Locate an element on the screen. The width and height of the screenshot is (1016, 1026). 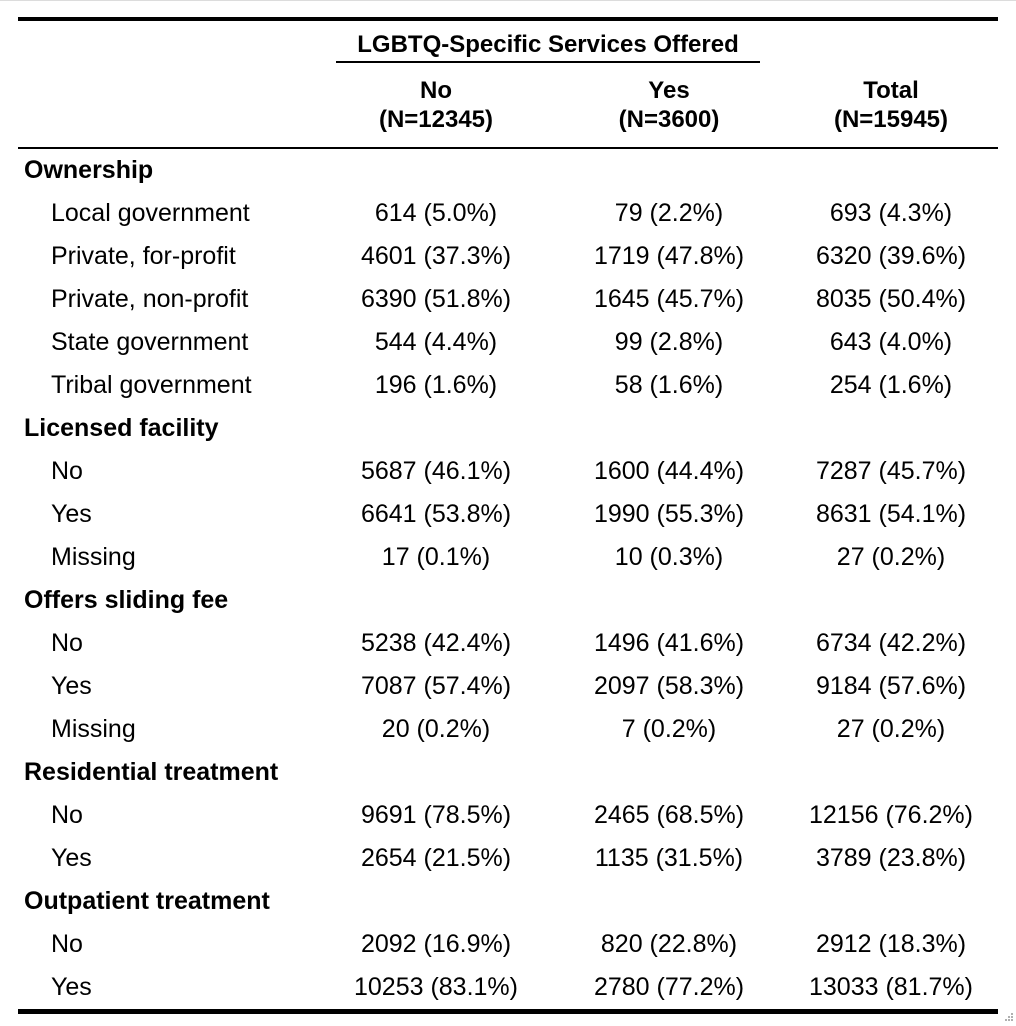
column-header-label: No is located at coordinates (436, 90).